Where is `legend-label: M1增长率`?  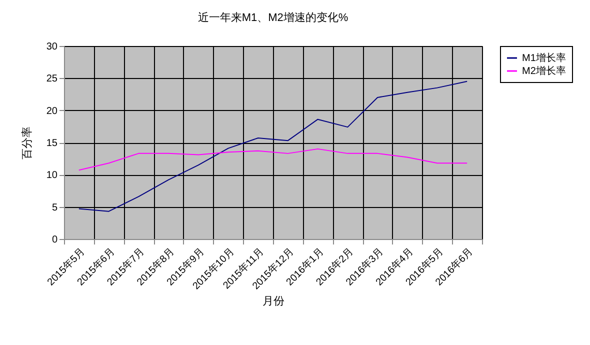 legend-label: M1增长率 is located at coordinates (544, 58).